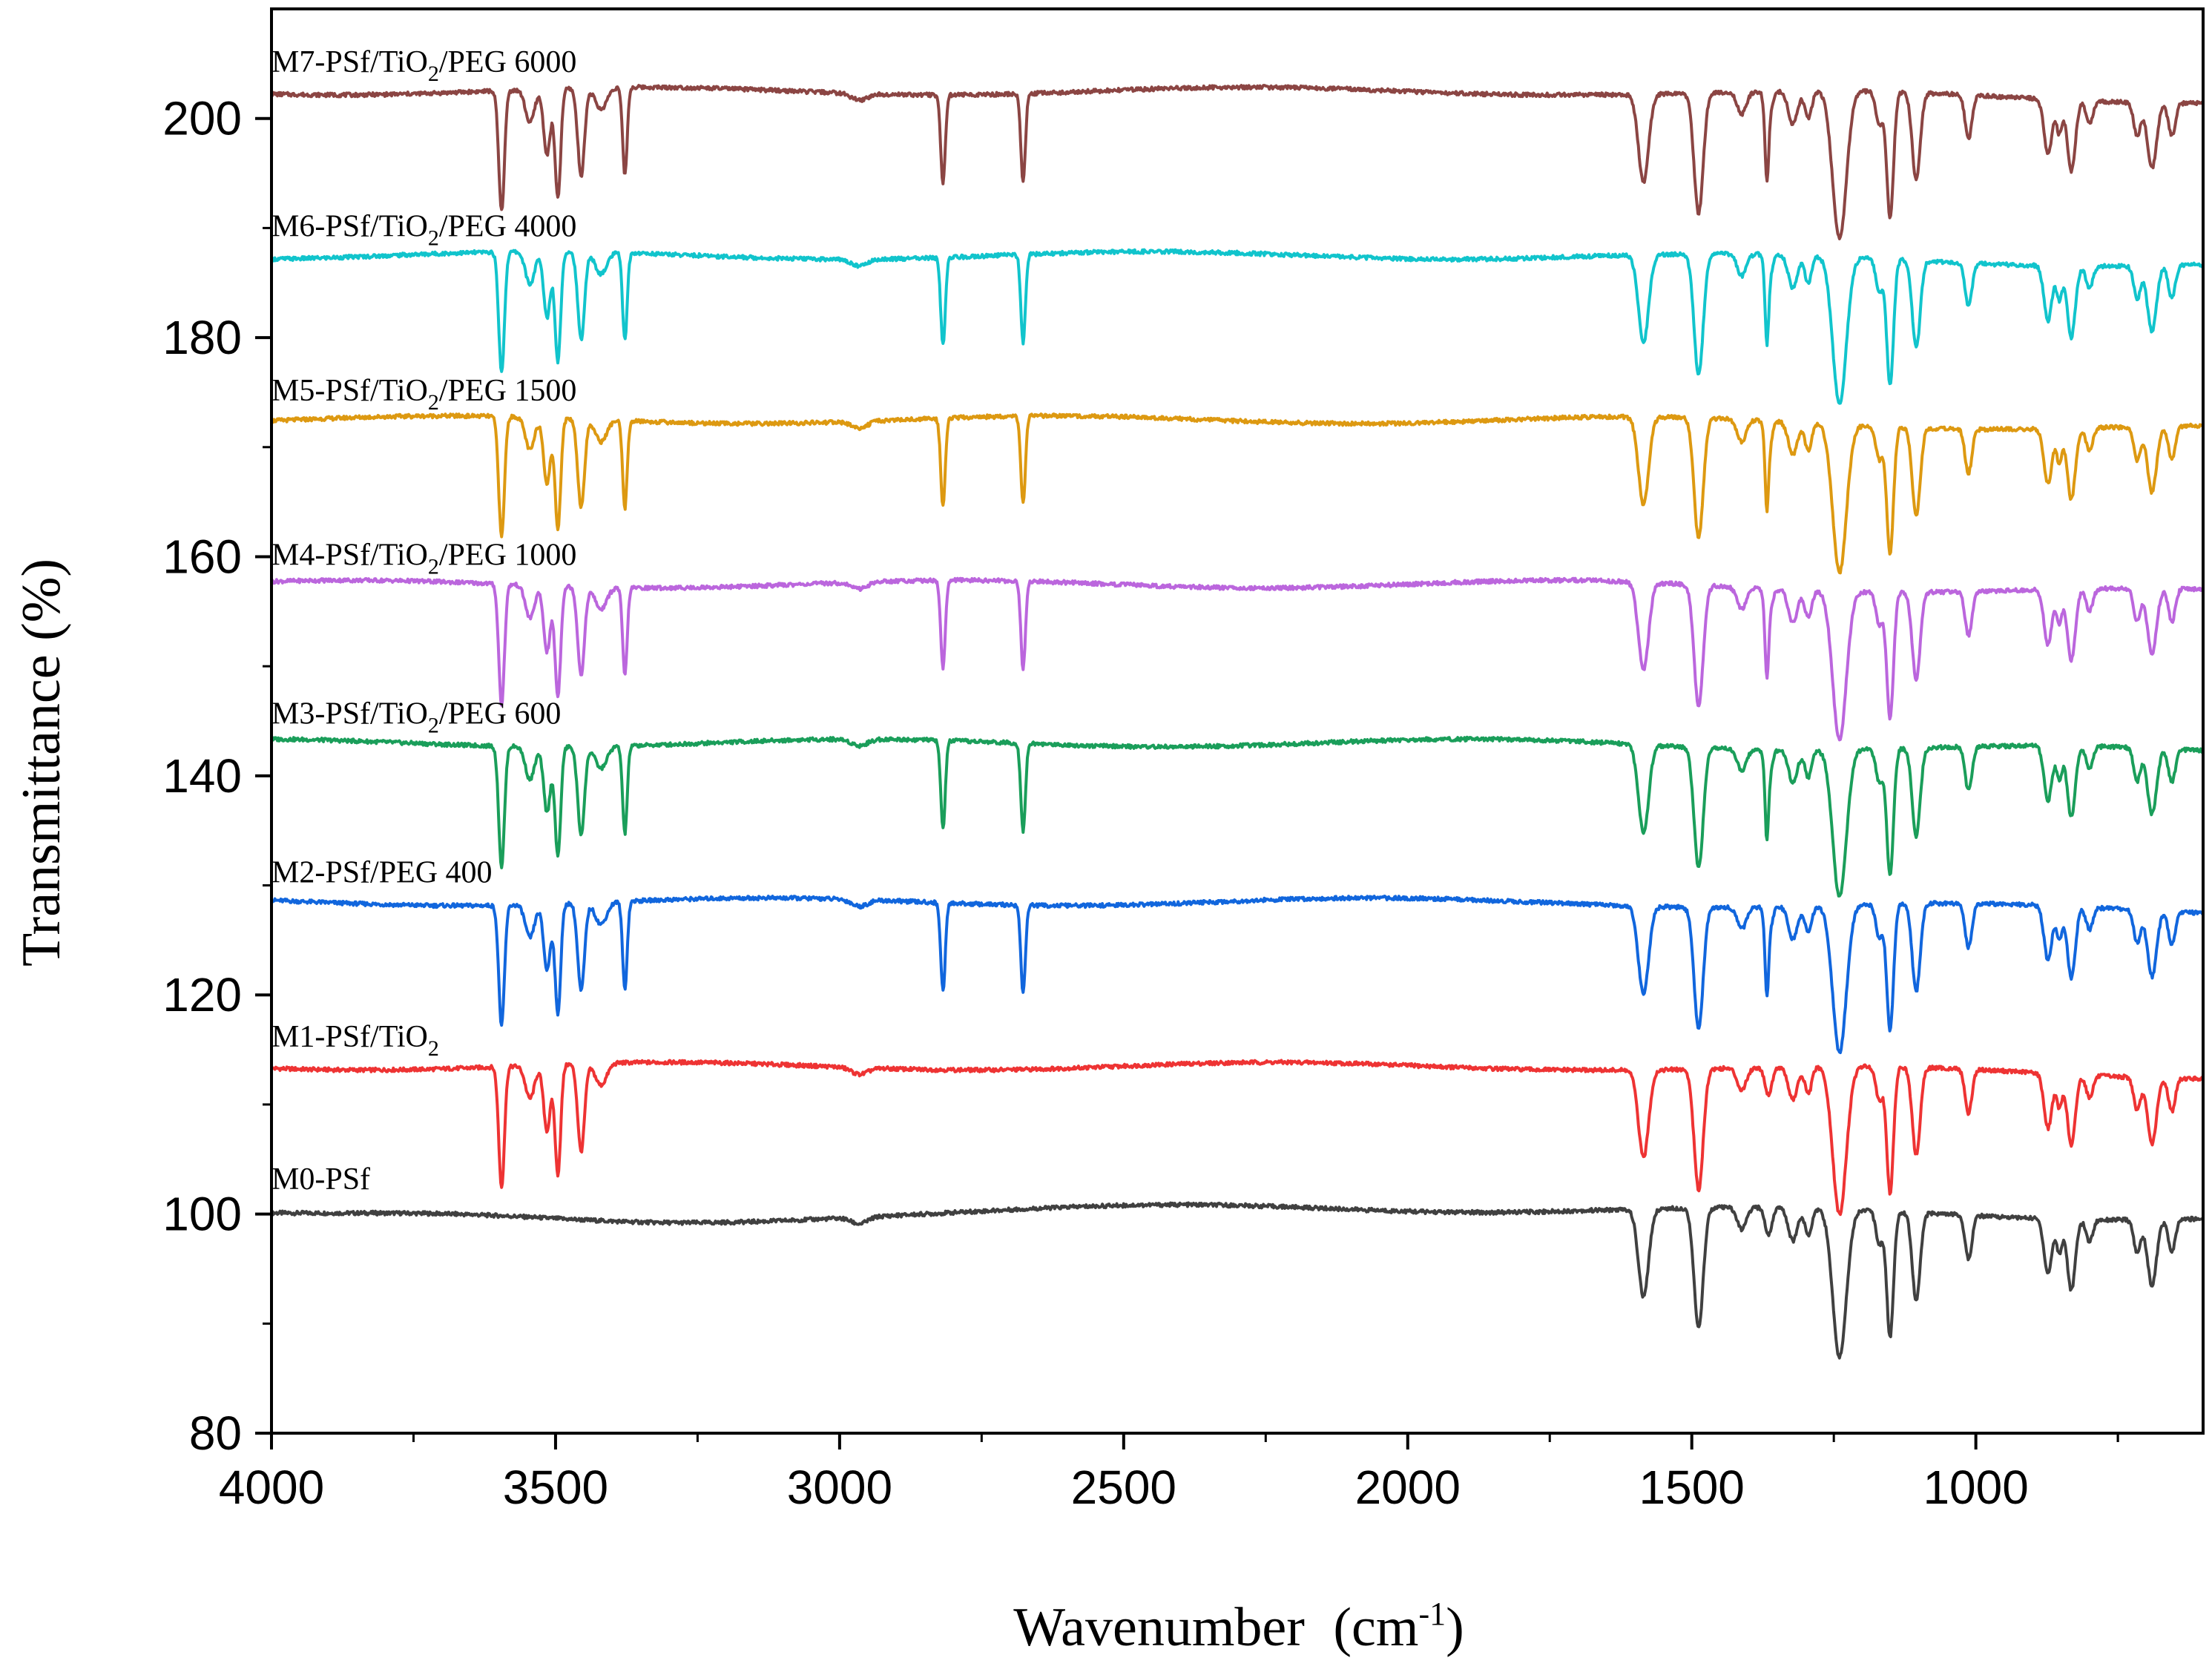 The width and height of the screenshot is (2212, 1675). What do you see at coordinates (1376, 1627) in the screenshot?
I see `x-axis-title-unit: (cm` at bounding box center [1376, 1627].